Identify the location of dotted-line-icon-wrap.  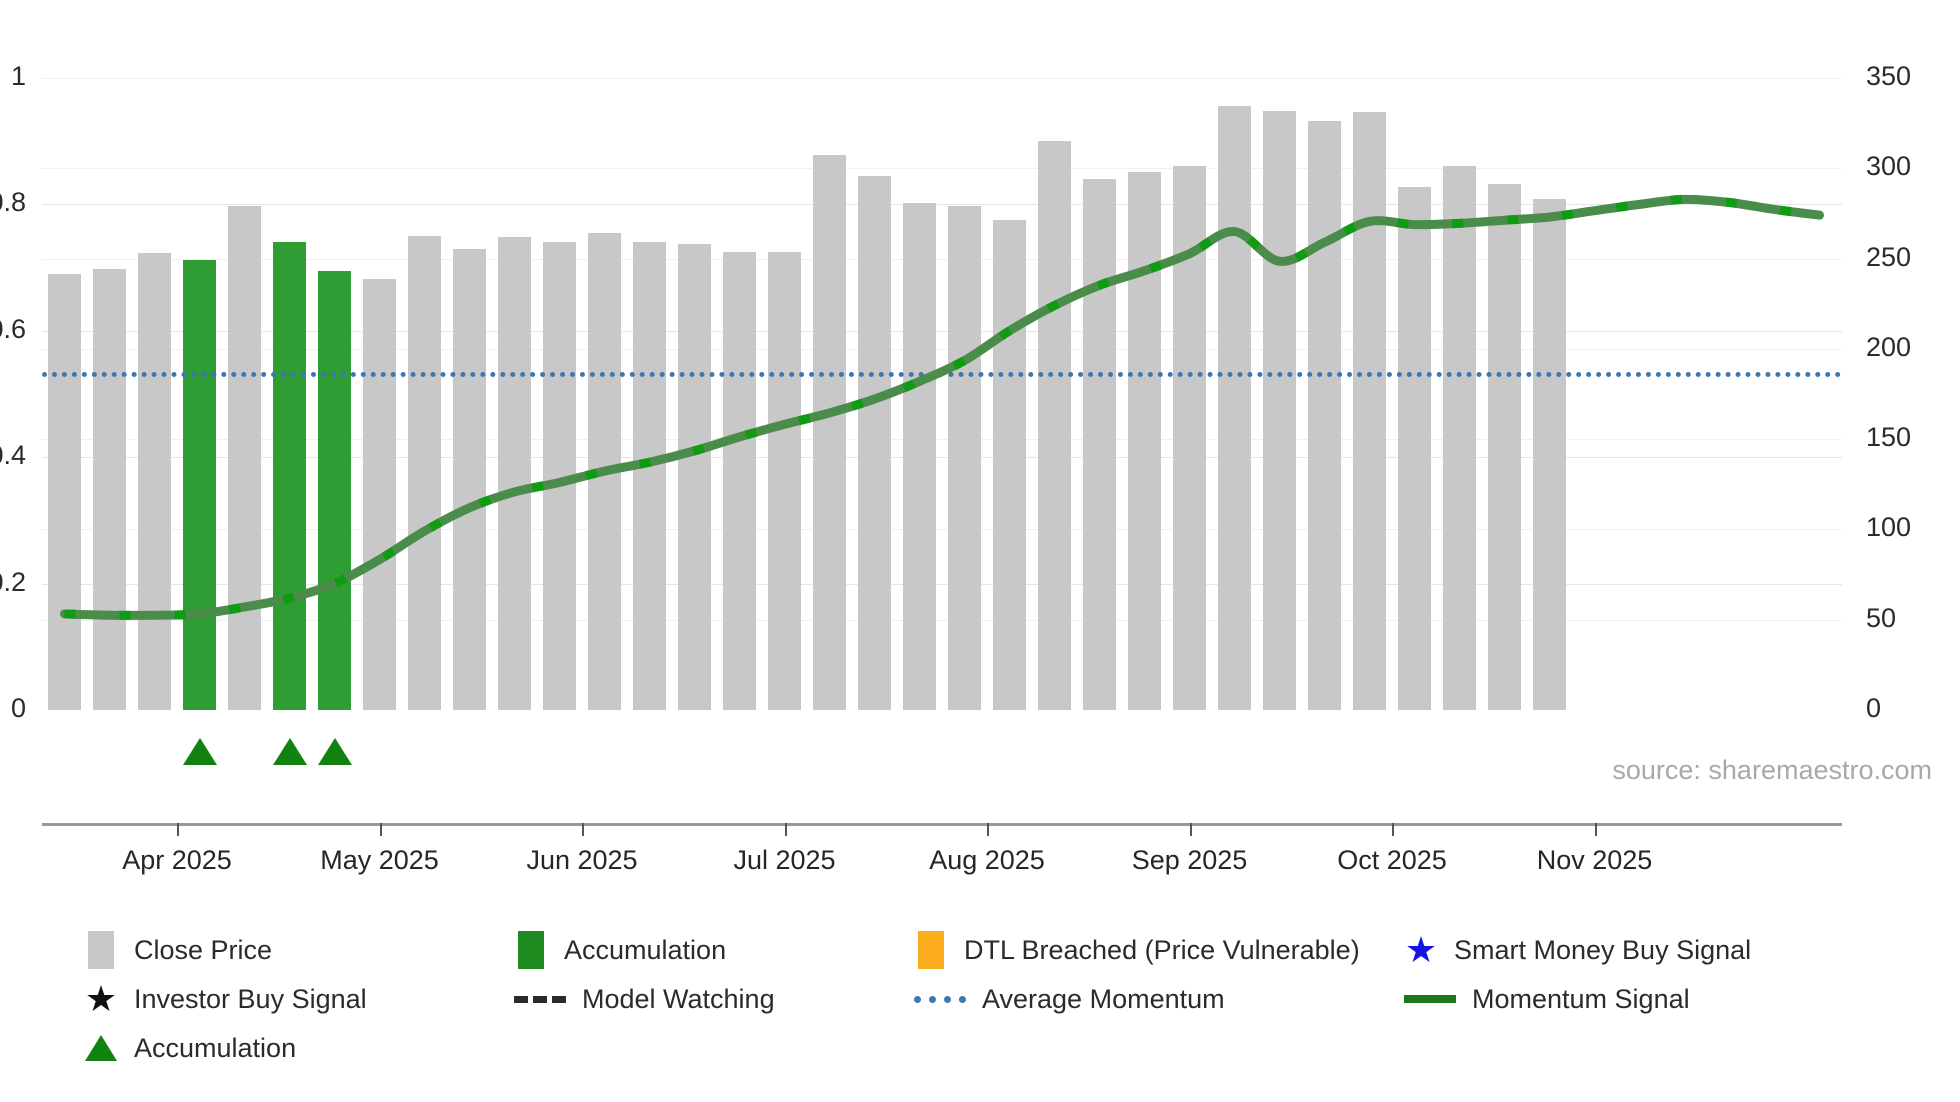
(940, 999).